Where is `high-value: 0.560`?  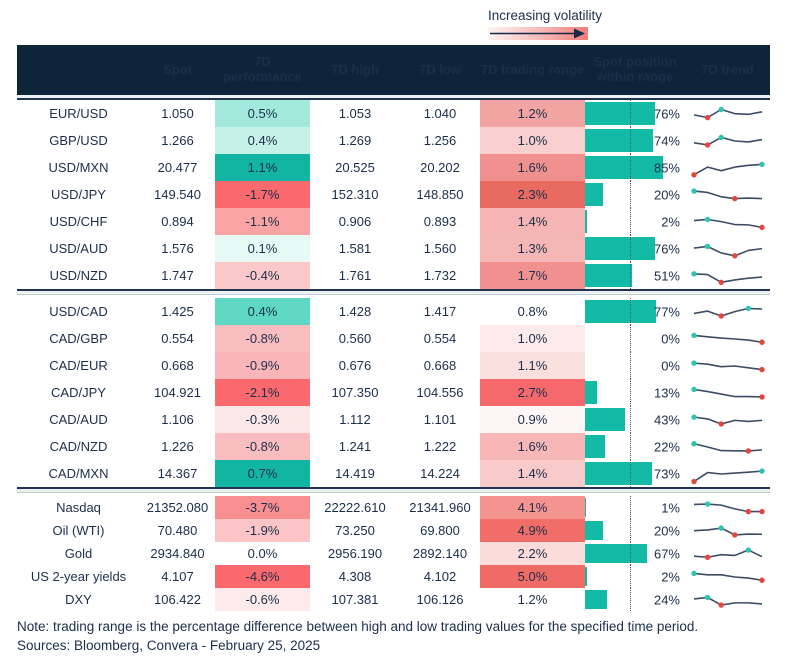
high-value: 0.560 is located at coordinates (355, 338).